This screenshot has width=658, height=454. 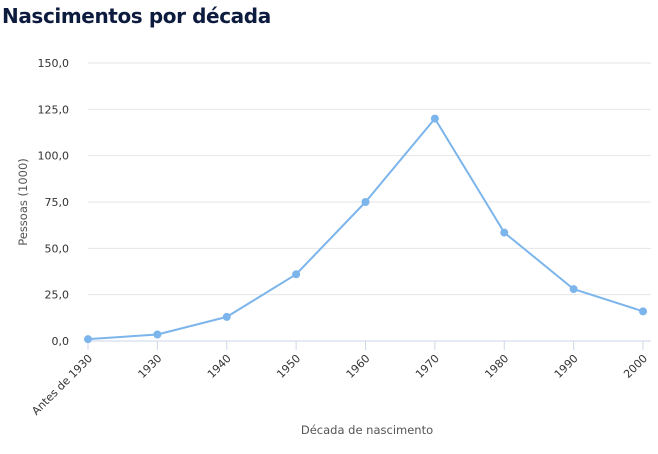 What do you see at coordinates (566, 366) in the screenshot?
I see `x-tick-label: 1990` at bounding box center [566, 366].